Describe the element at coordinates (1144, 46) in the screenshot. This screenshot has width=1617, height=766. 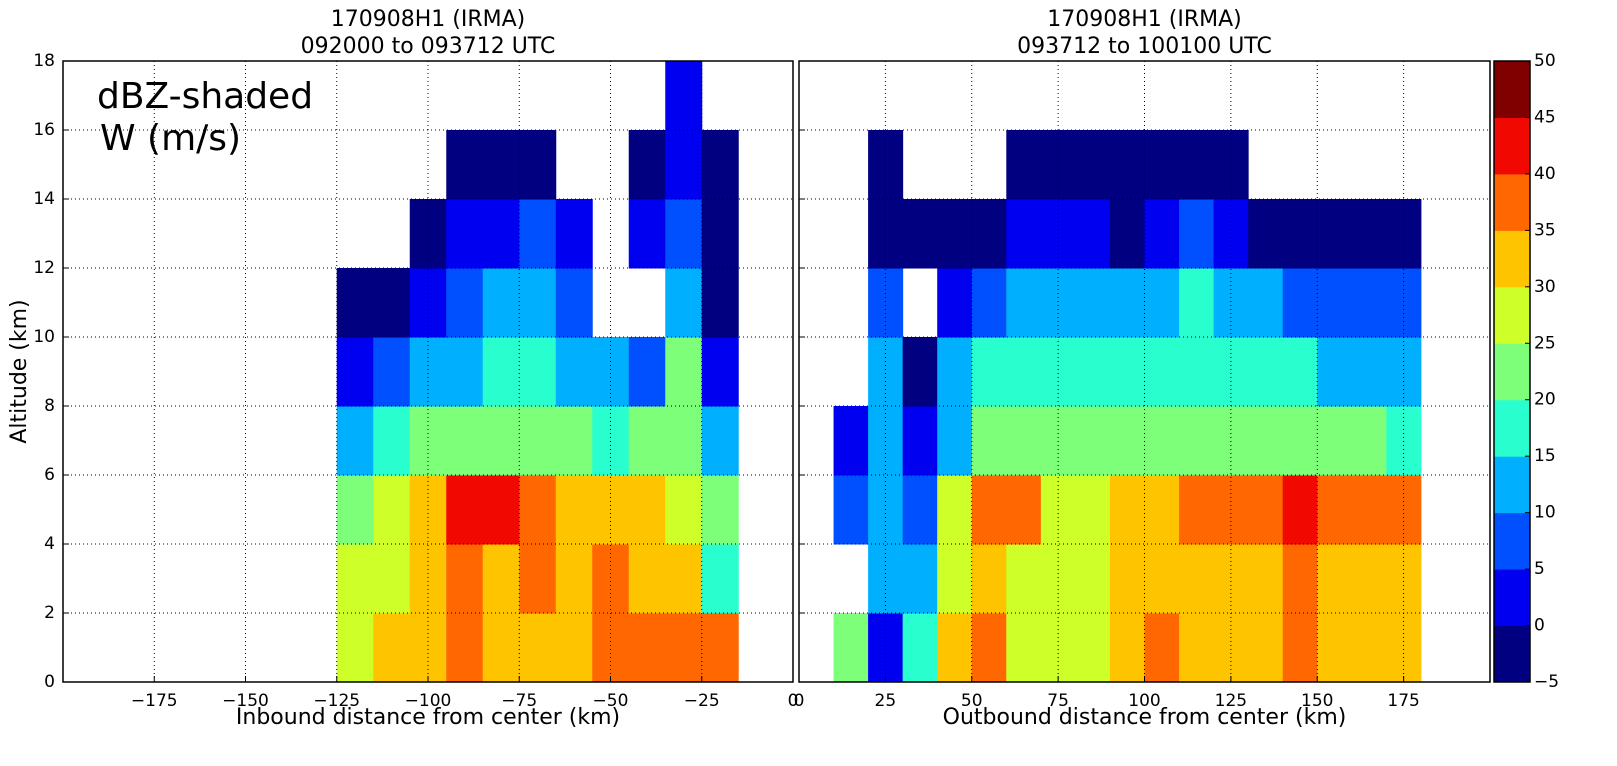
I see `chart-title: 093712 to 100100 UTC` at that location.